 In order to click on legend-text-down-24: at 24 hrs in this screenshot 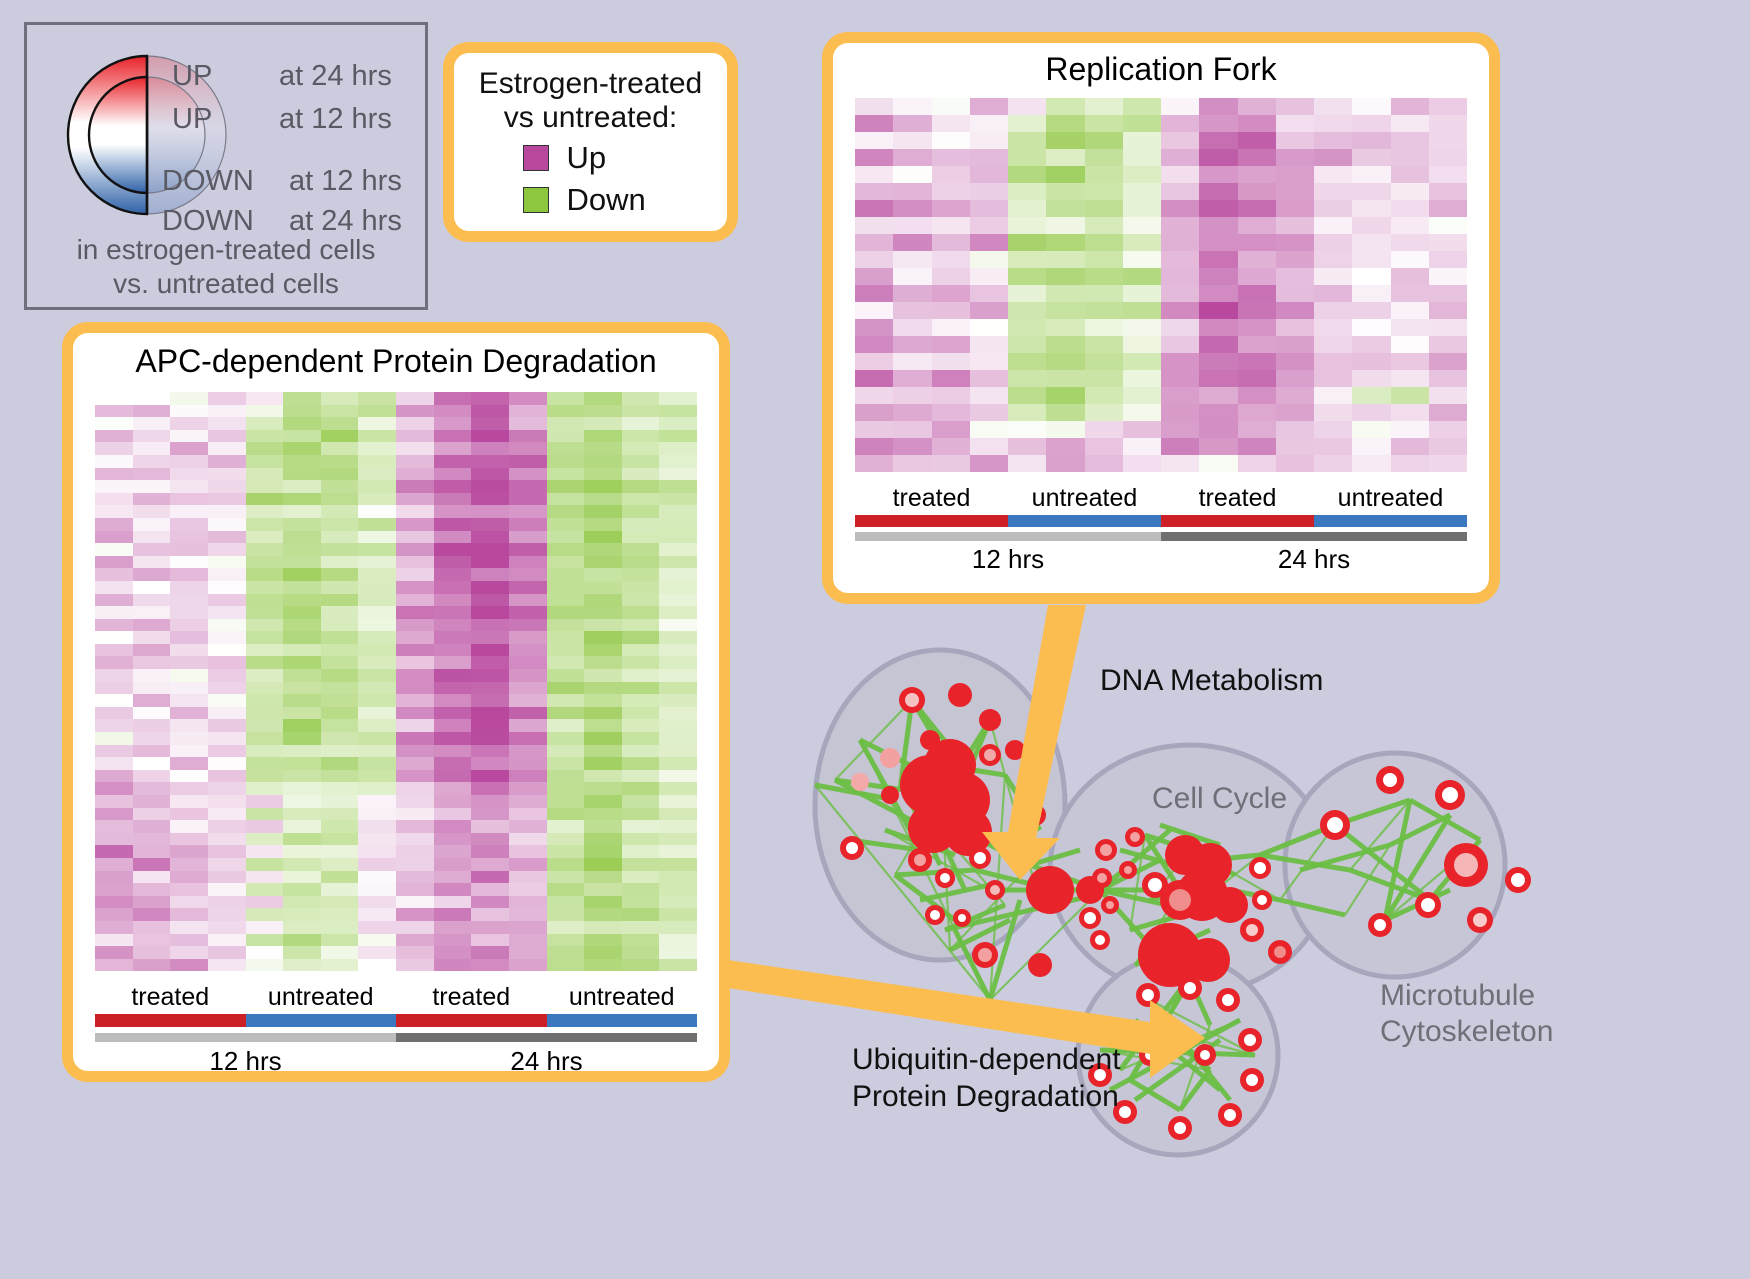, I will do `click(345, 221)`.